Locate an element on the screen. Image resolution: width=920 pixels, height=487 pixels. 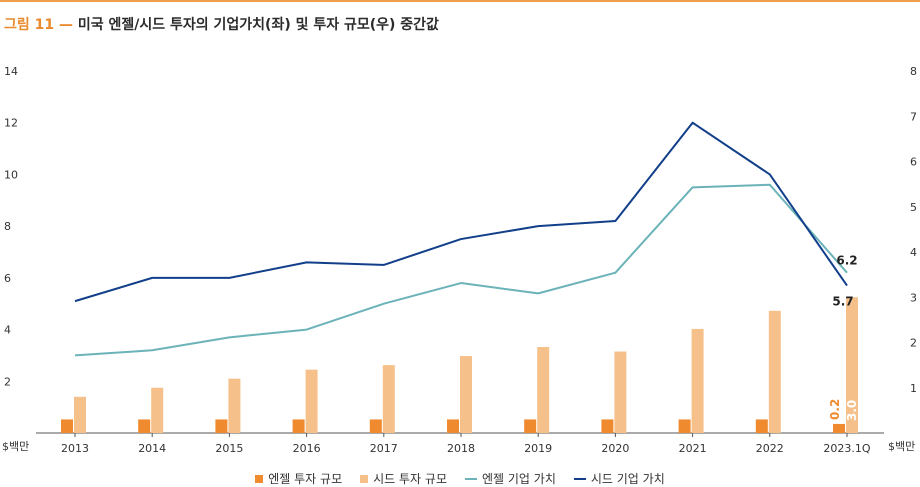
annotation-seed-investment: 3.0 is located at coordinates (852, 410).